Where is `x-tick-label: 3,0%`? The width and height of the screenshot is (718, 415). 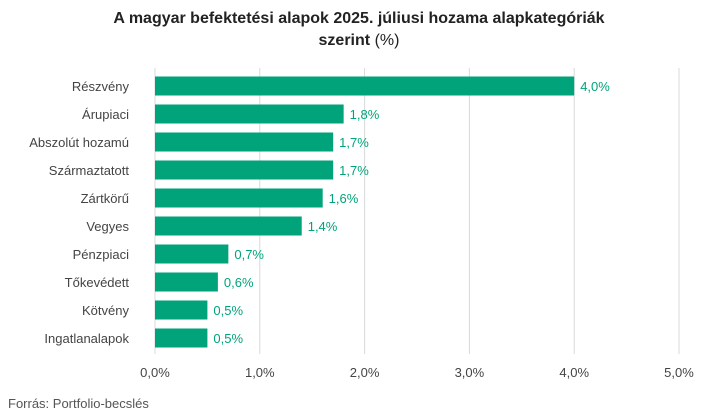
x-tick-label: 3,0% is located at coordinates (470, 372).